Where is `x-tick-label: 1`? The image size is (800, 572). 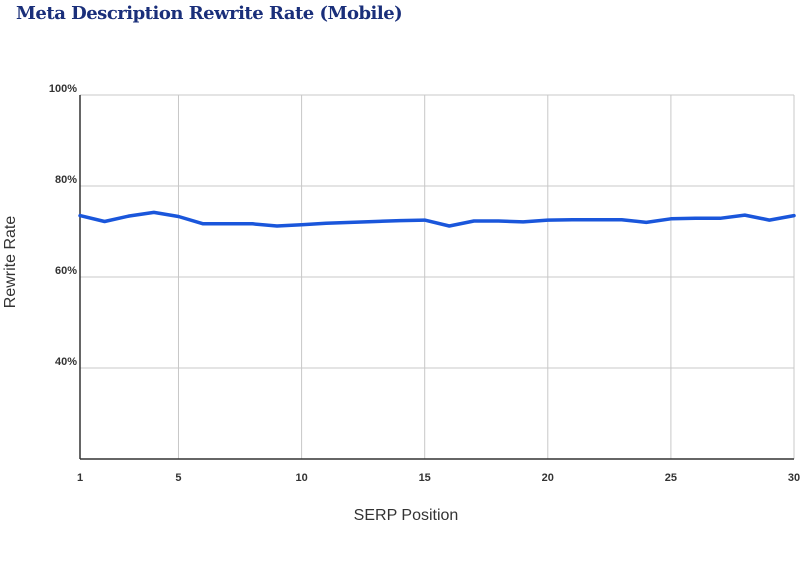 x-tick-label: 1 is located at coordinates (80, 478).